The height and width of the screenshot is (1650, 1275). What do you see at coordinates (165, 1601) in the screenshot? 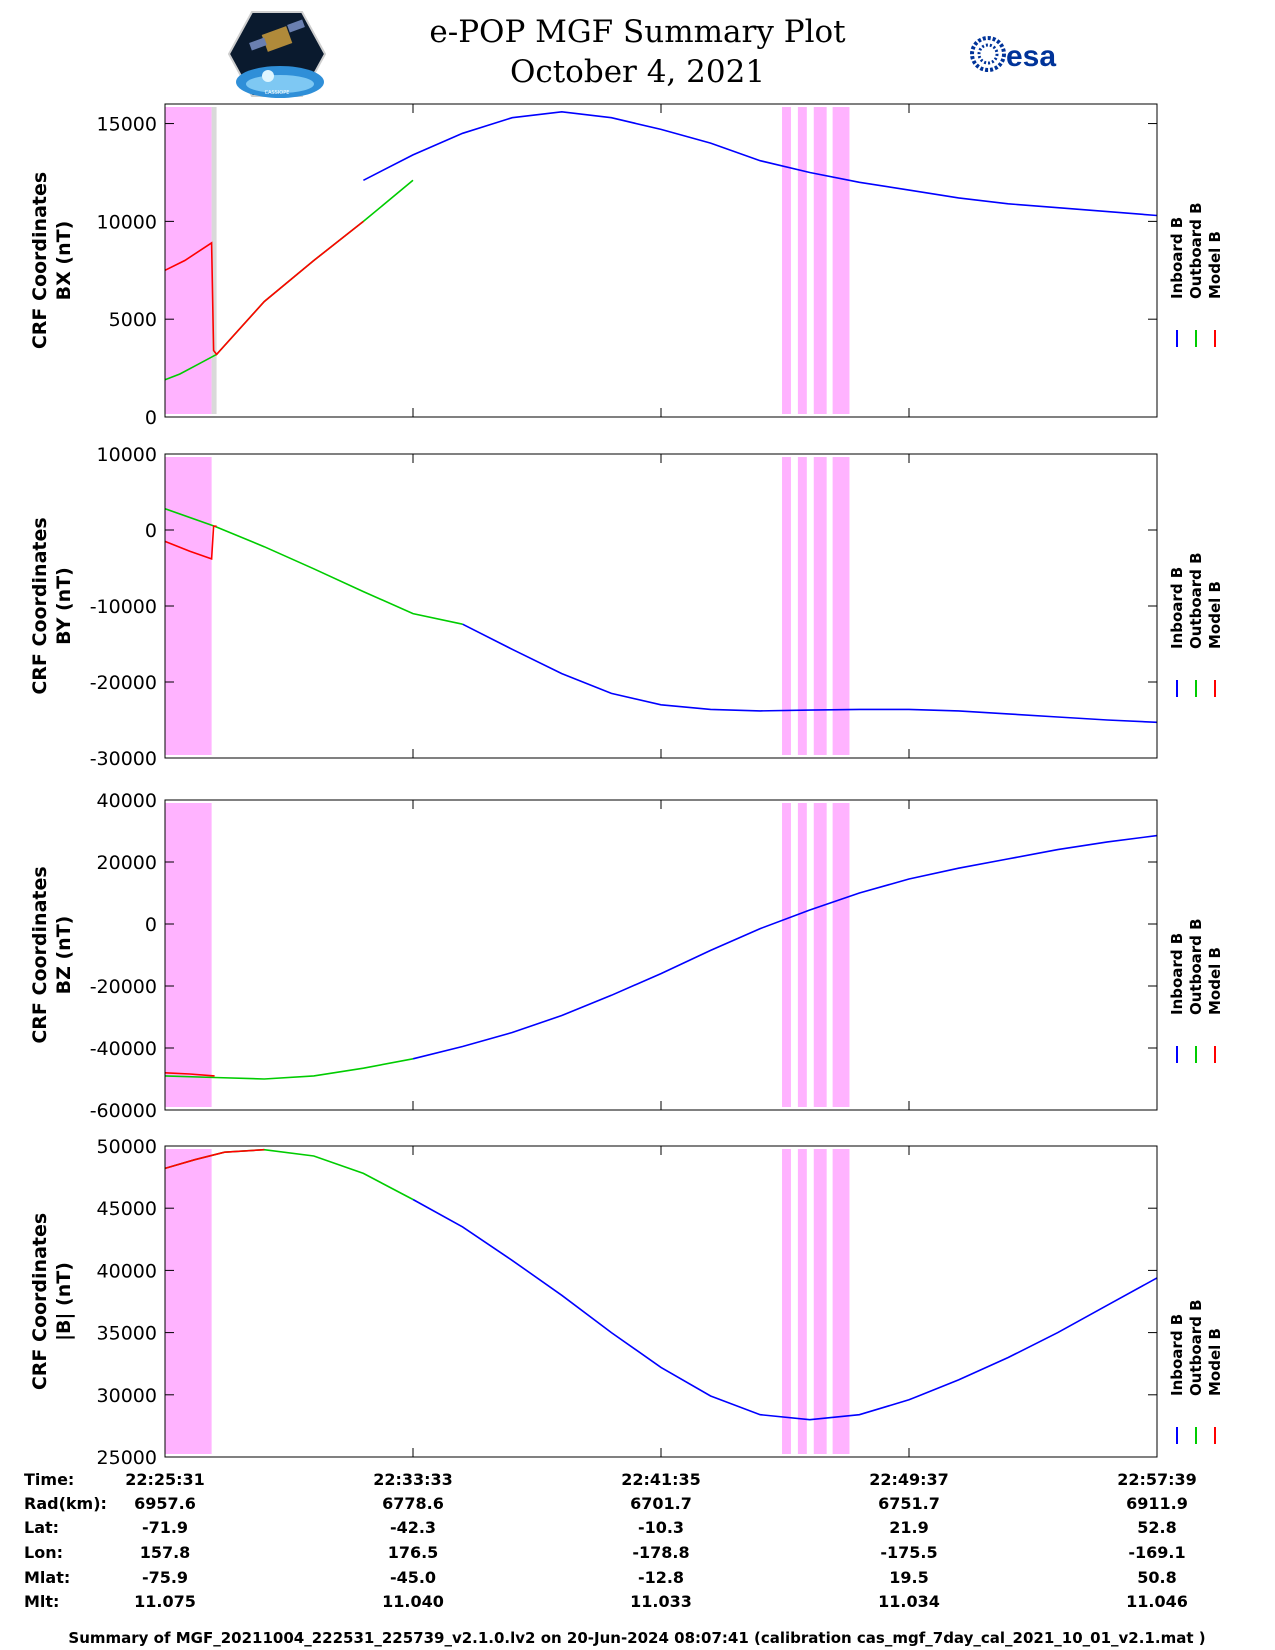
I see `info-cell: 11.075` at bounding box center [165, 1601].